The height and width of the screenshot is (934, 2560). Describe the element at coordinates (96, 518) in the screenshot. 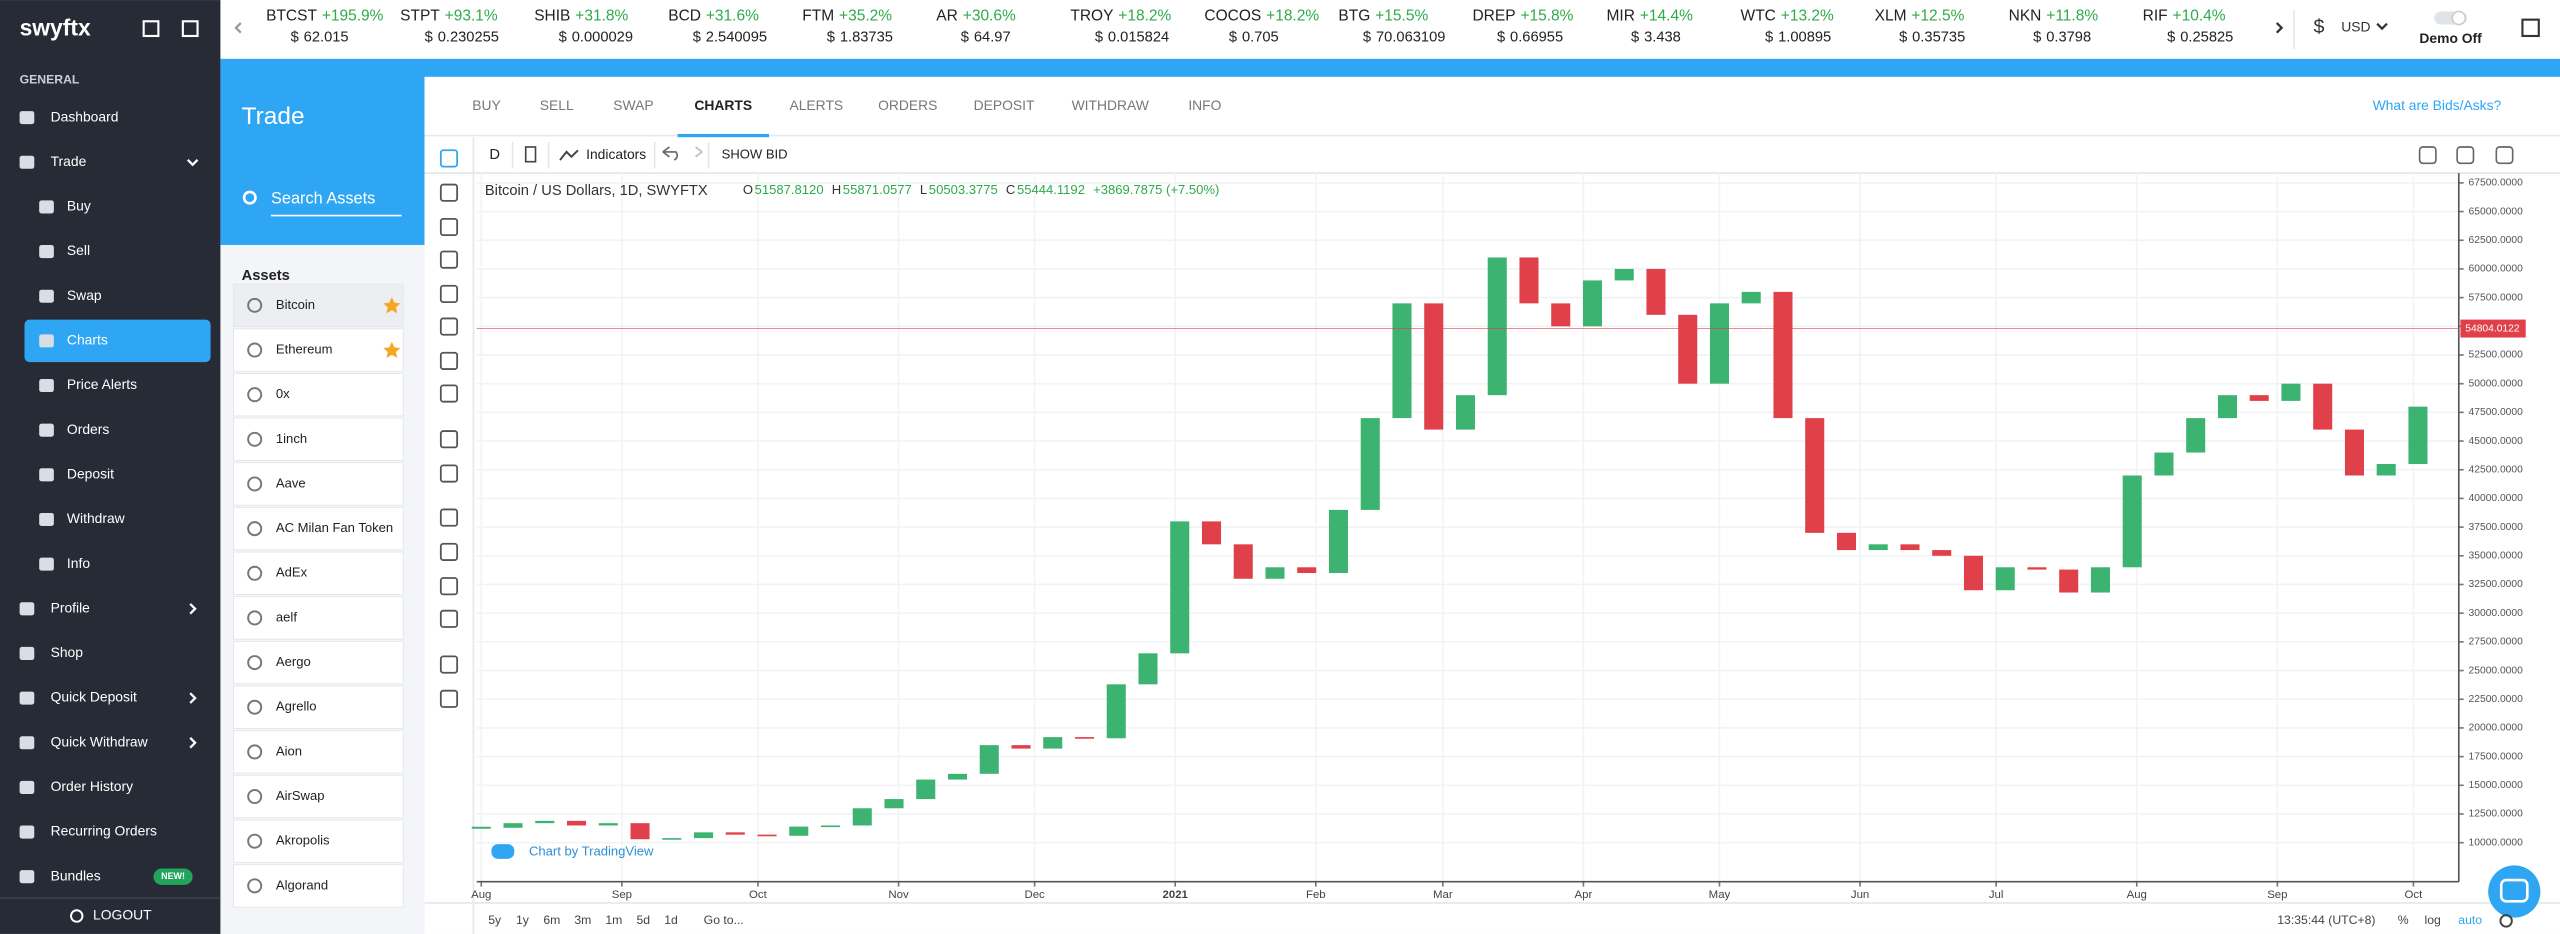

I see `nav-item: Withdraw` at that location.